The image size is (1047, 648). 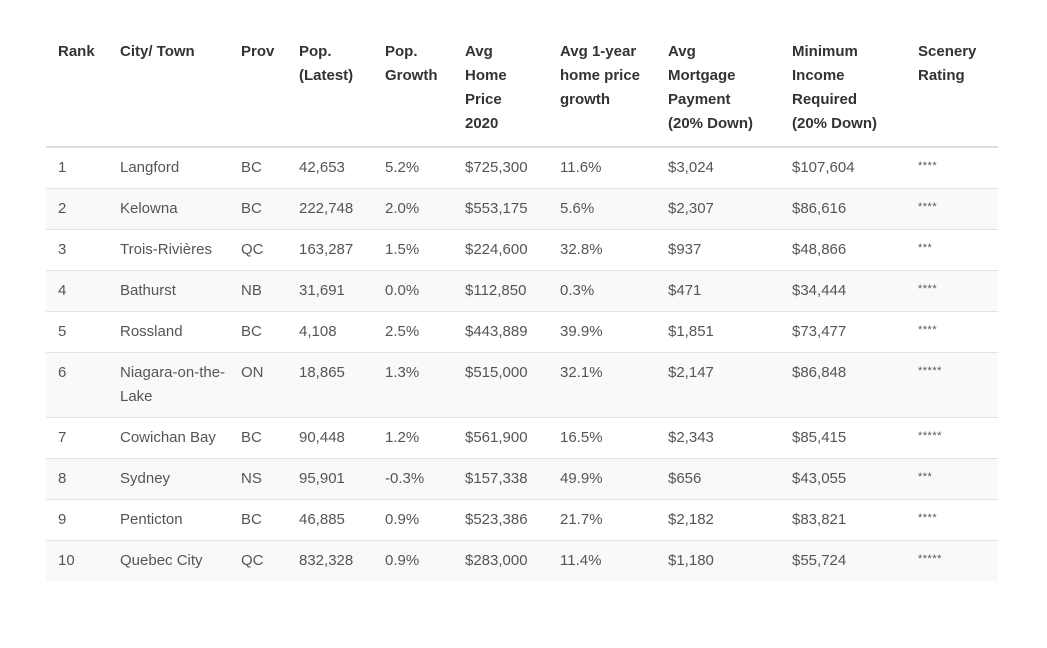 What do you see at coordinates (258, 250) in the screenshot?
I see `cell-prov: QC` at bounding box center [258, 250].